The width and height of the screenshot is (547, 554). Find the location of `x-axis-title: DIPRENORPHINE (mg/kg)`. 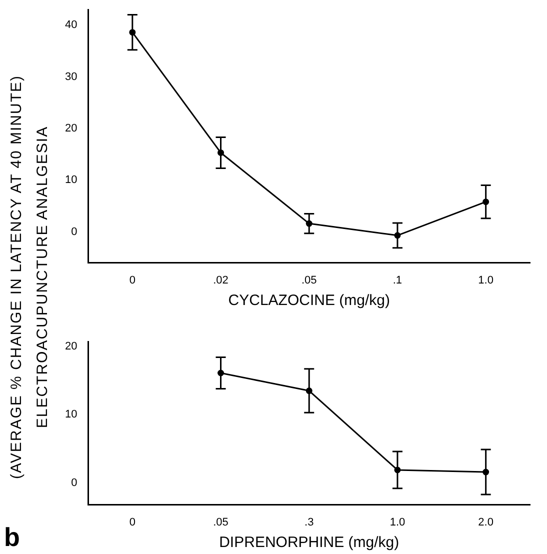

x-axis-title: DIPRENORPHINE (mg/kg) is located at coordinates (309, 543).